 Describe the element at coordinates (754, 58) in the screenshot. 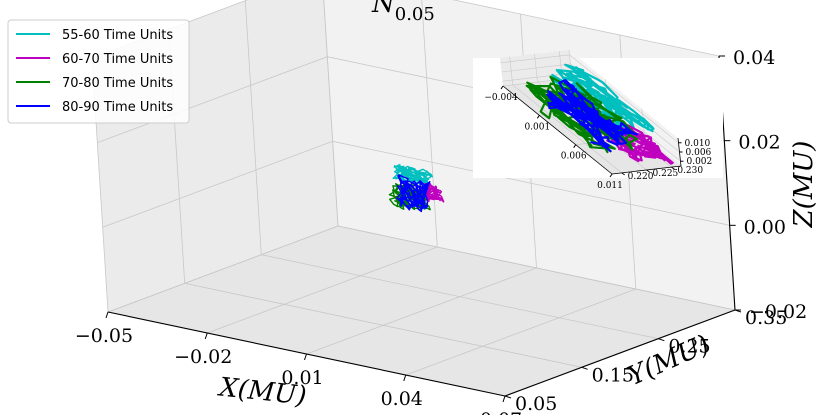

I see `z-tick-label: 0.04` at that location.